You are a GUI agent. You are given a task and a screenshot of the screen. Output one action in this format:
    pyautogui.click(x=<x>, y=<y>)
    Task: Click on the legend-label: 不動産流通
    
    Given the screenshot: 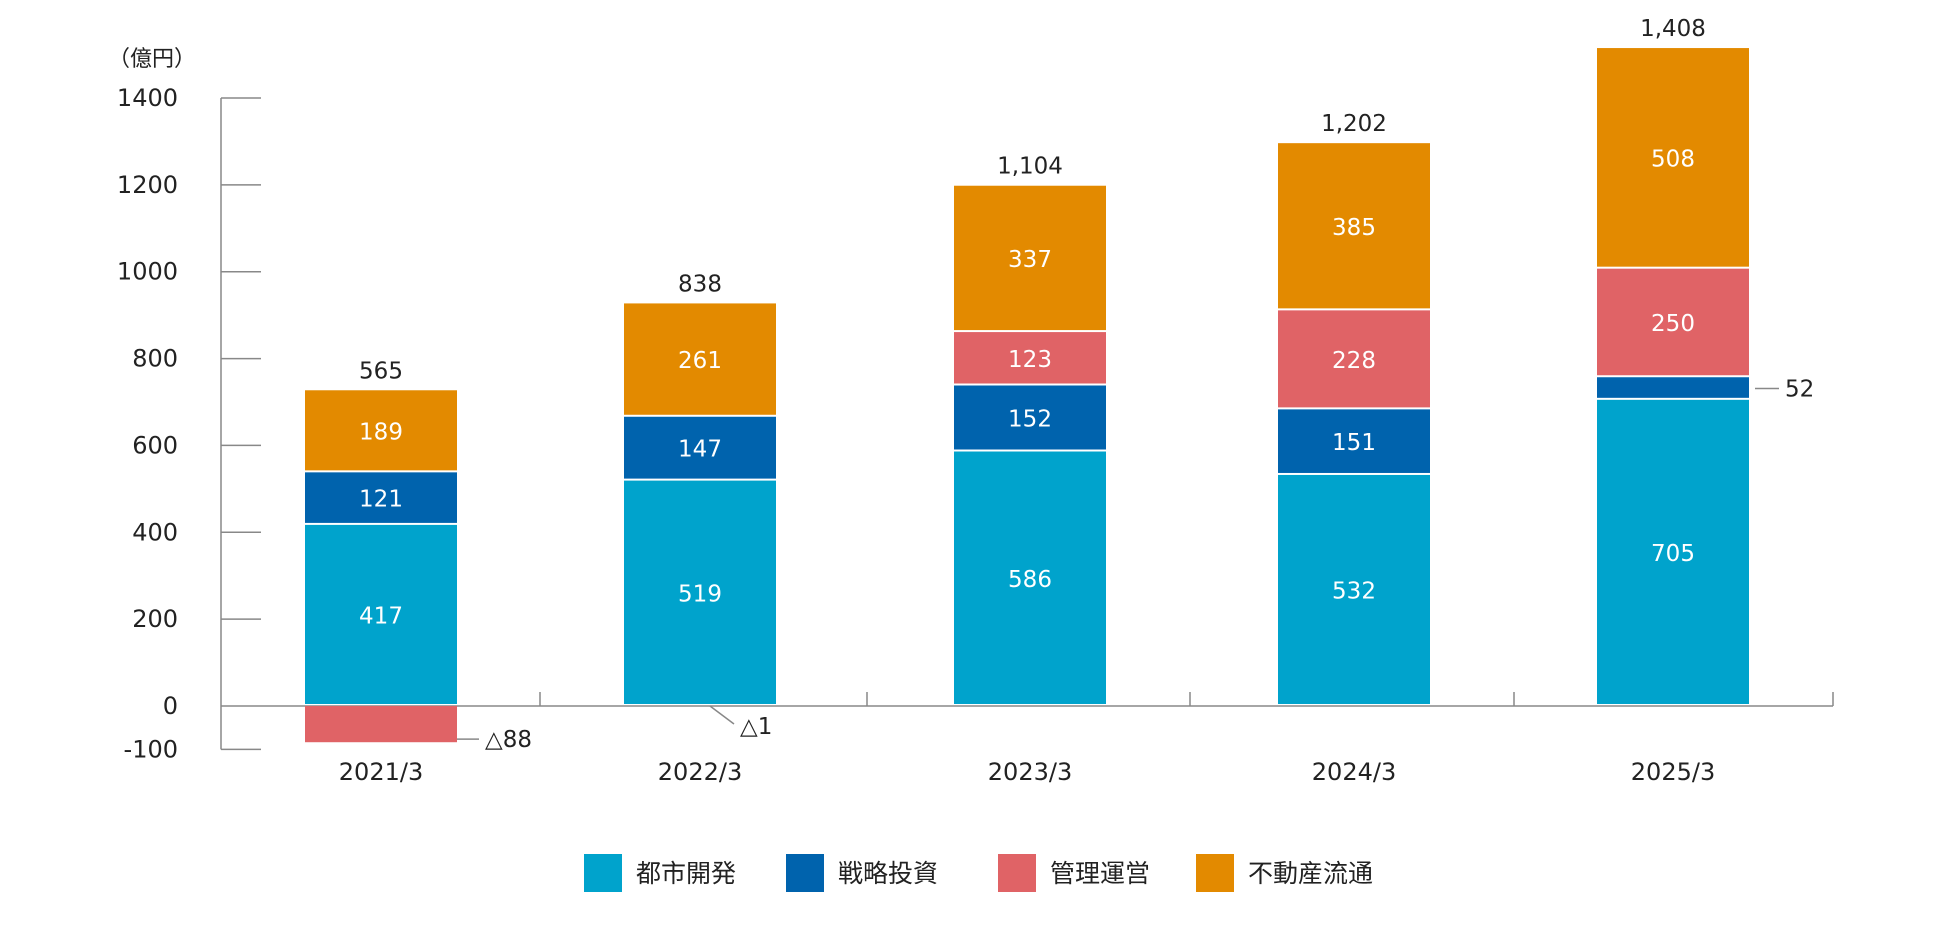 What is the action you would take?
    pyautogui.click(x=1310, y=873)
    